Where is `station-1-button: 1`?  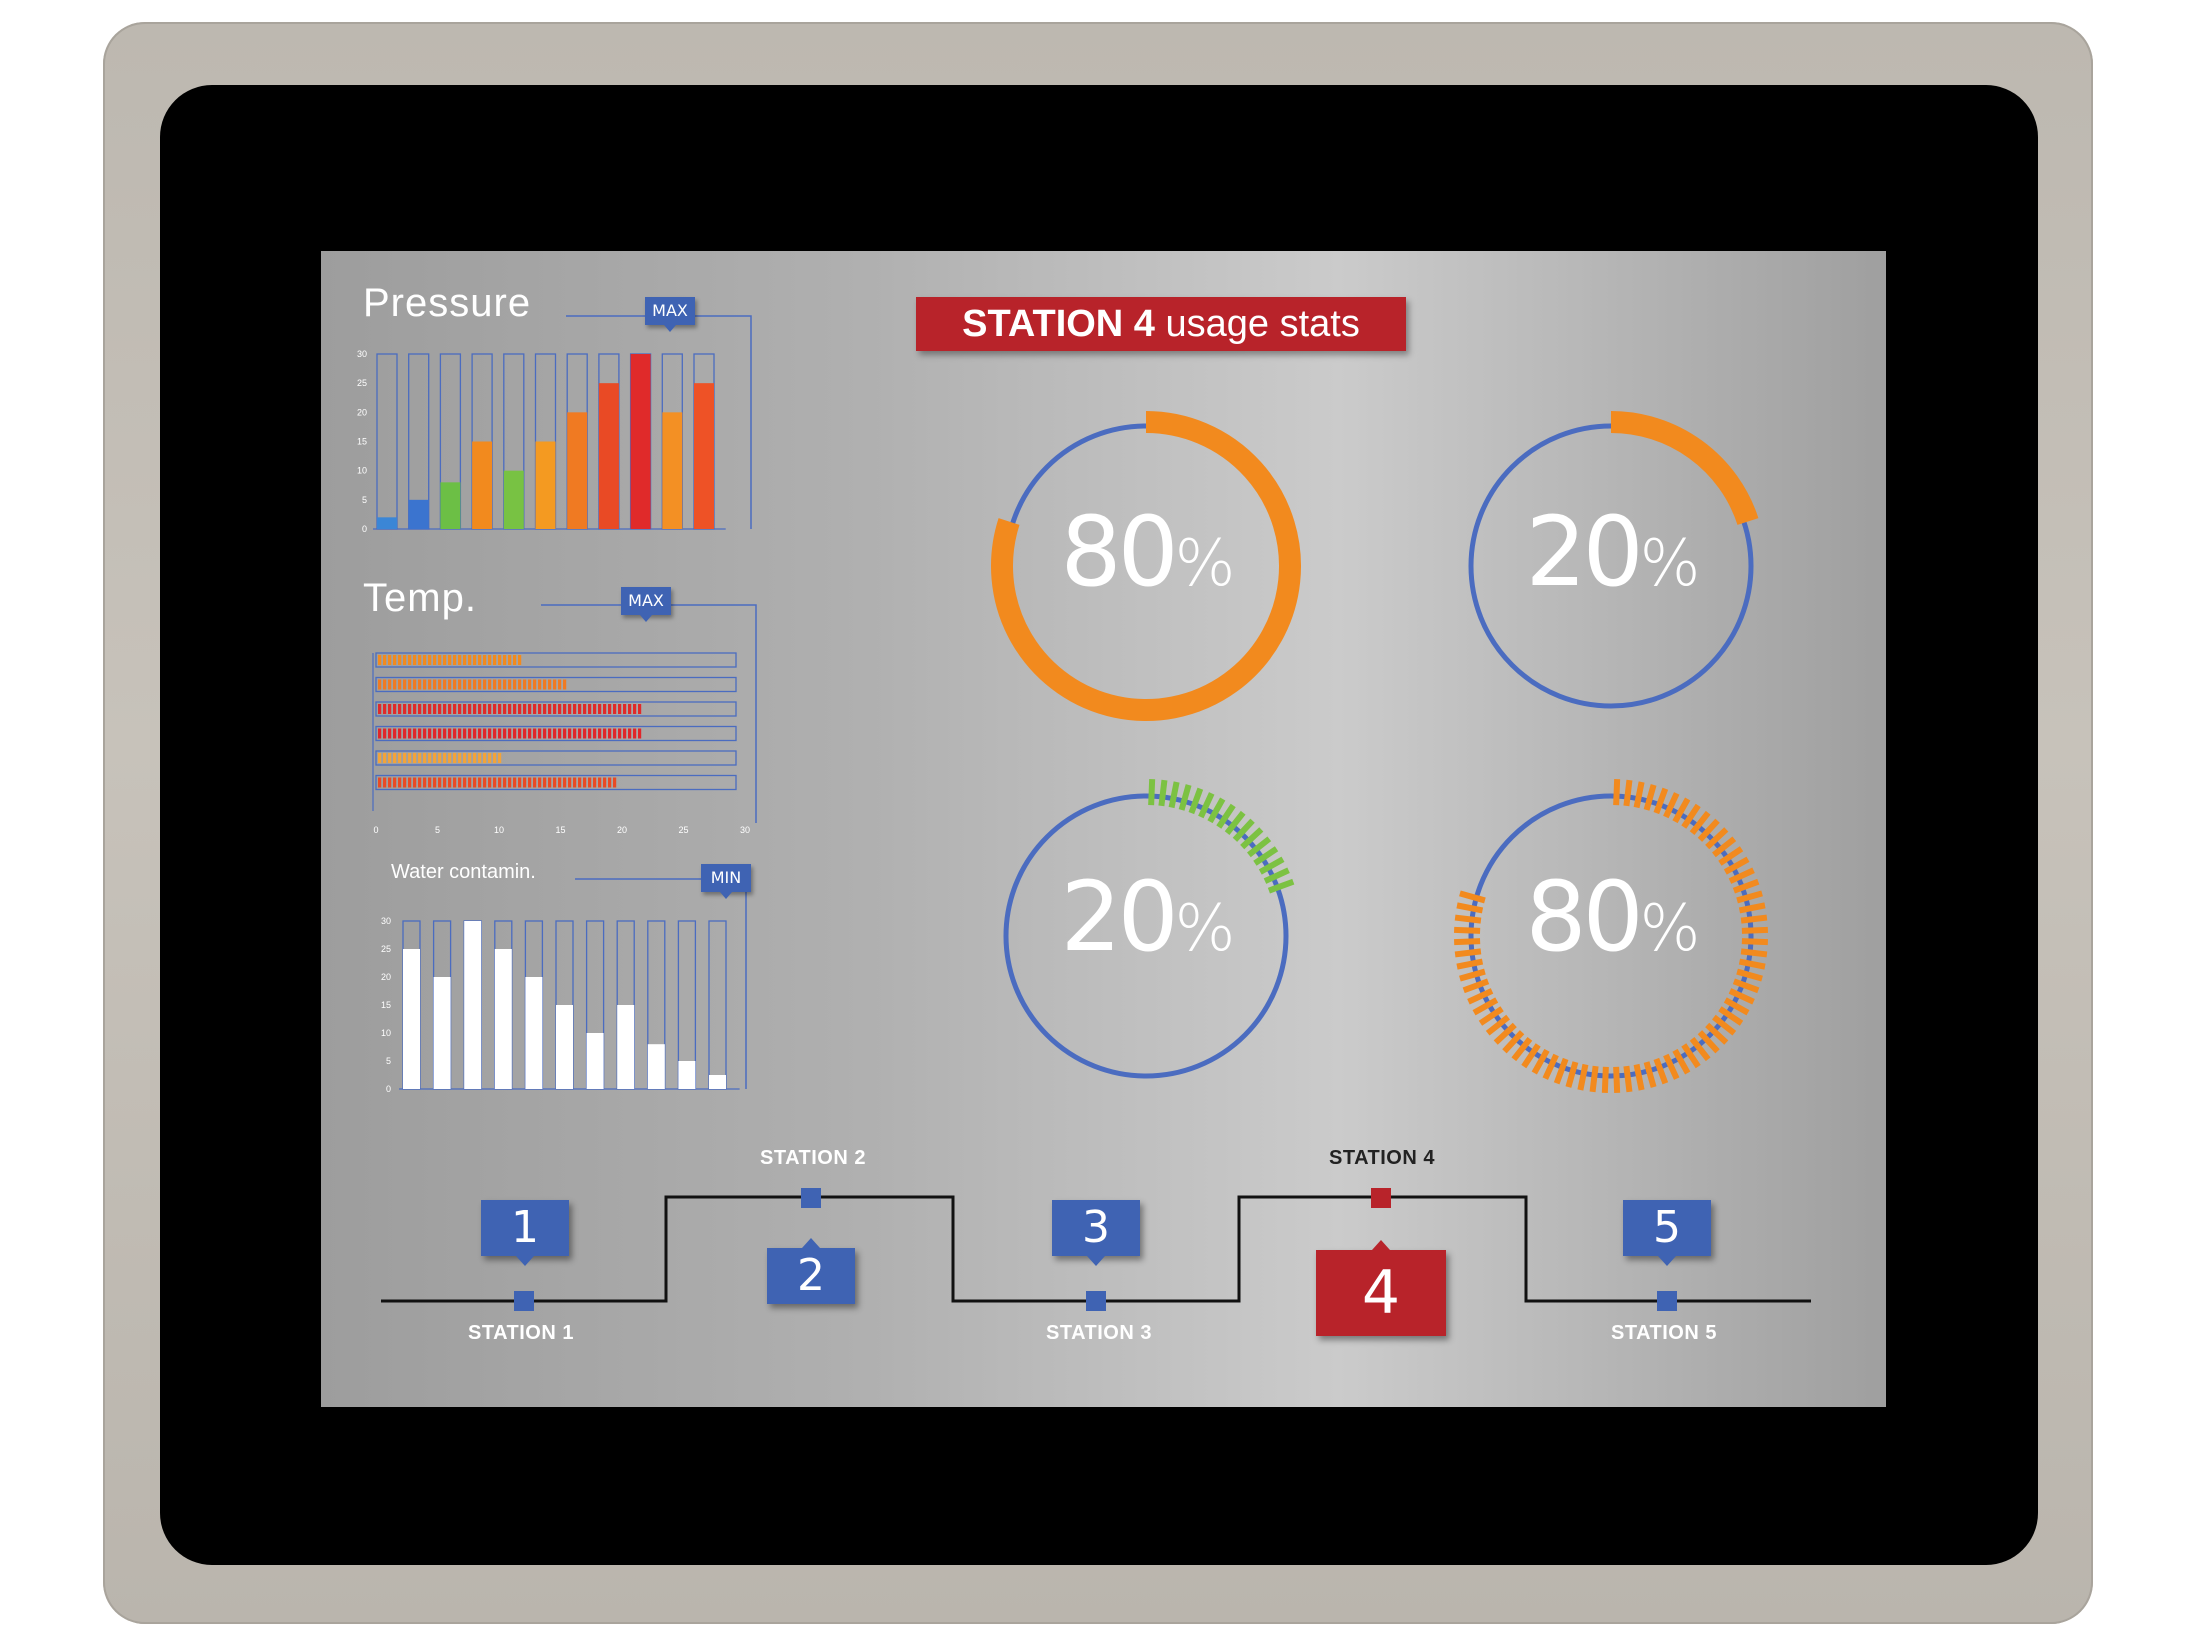
station-1-button: 1 is located at coordinates (525, 1233).